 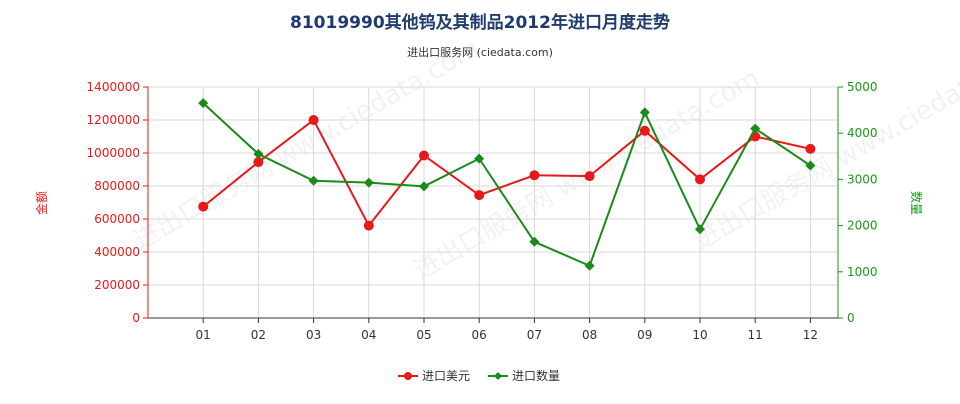 I want to click on x-tick-label: 08, so click(x=589, y=335).